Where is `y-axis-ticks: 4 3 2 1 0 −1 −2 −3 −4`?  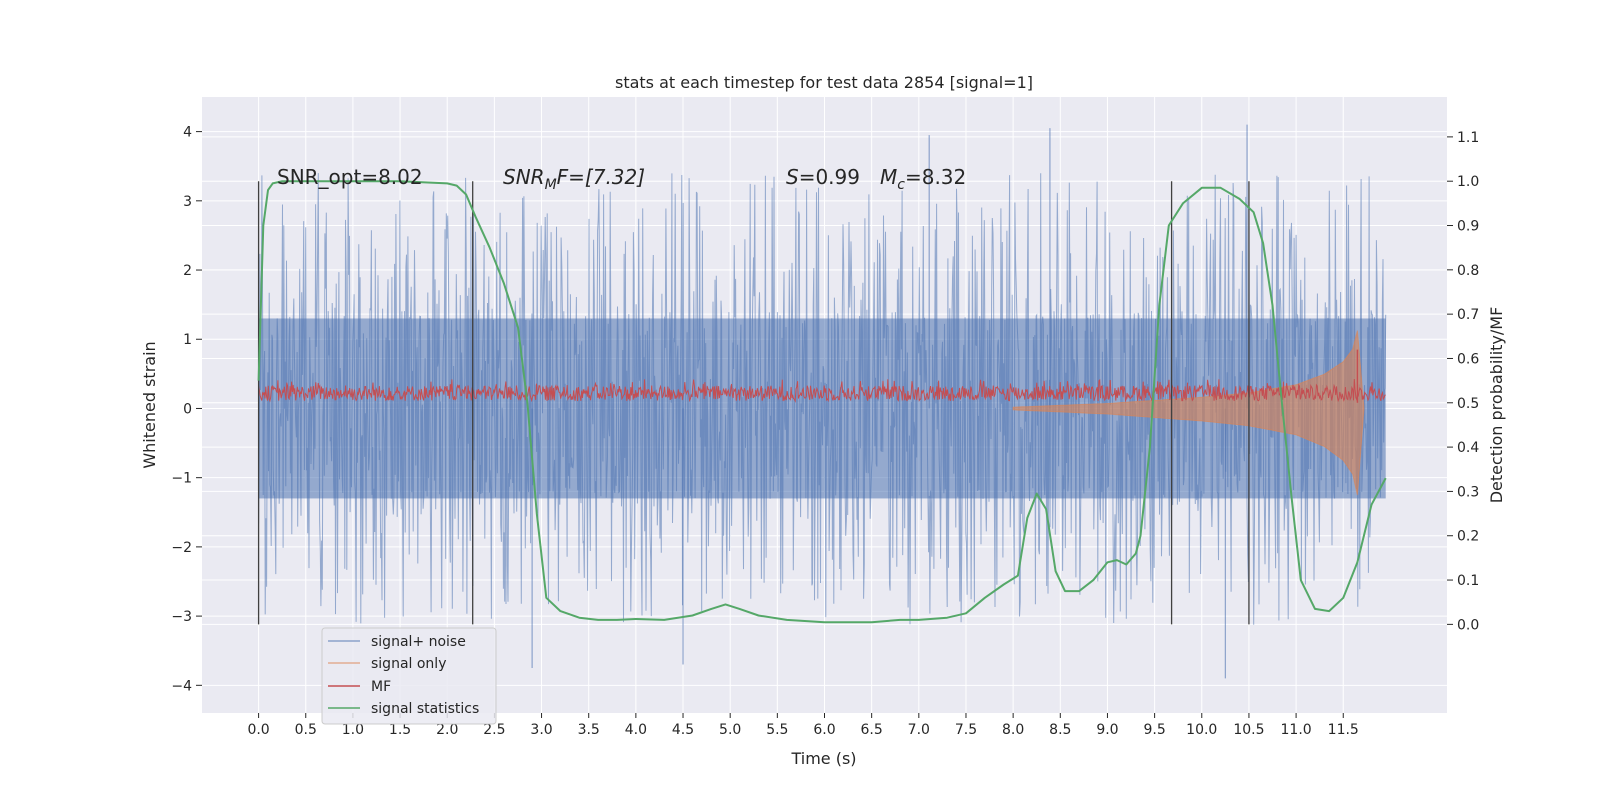 y-axis-ticks: 4 3 2 1 0 −1 −2 −3 −4 is located at coordinates (186, 409).